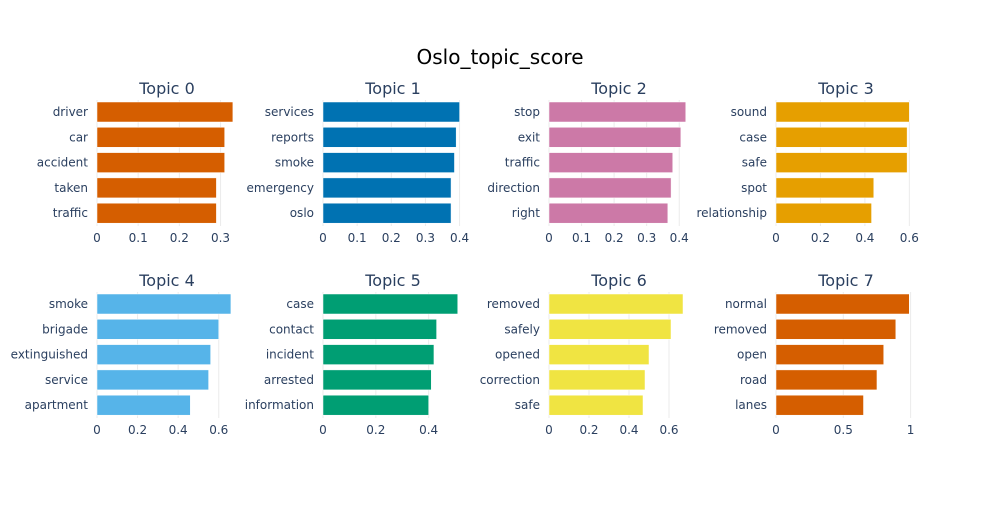 Image resolution: width=1000 pixels, height=505 pixels. What do you see at coordinates (522, 163) in the screenshot?
I see `category-label: traffic` at bounding box center [522, 163].